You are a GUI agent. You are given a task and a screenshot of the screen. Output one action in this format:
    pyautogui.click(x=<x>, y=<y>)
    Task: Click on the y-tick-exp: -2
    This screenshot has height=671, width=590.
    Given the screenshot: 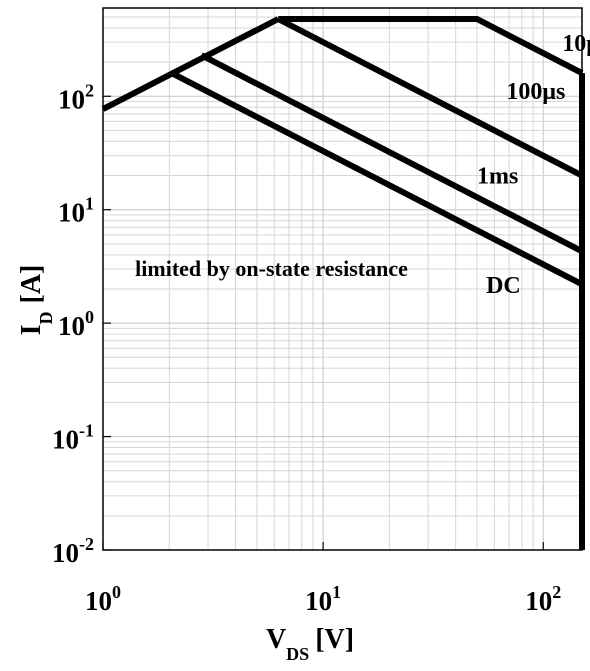 What is the action you would take?
    pyautogui.click(x=86, y=544)
    